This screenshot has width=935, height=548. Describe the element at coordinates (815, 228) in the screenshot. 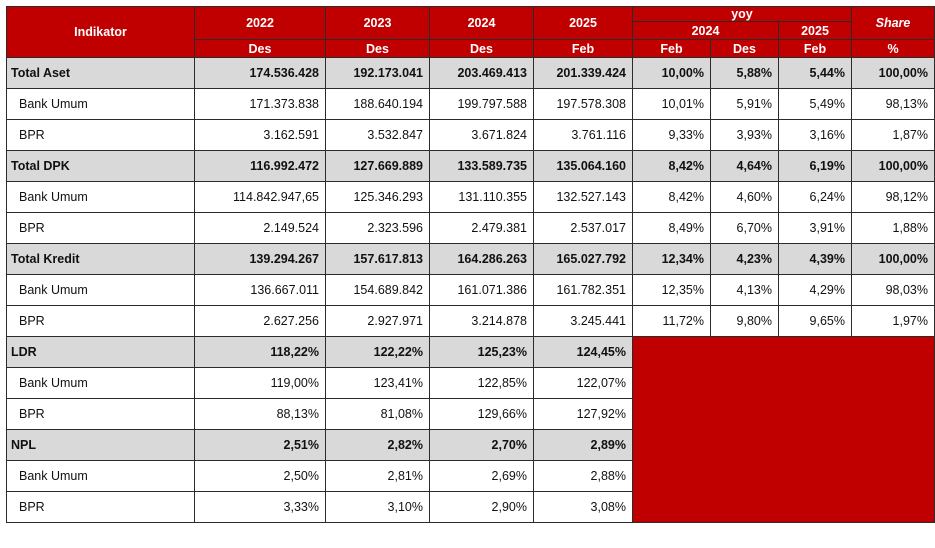

I see `growth-cell: 3,91%` at that location.